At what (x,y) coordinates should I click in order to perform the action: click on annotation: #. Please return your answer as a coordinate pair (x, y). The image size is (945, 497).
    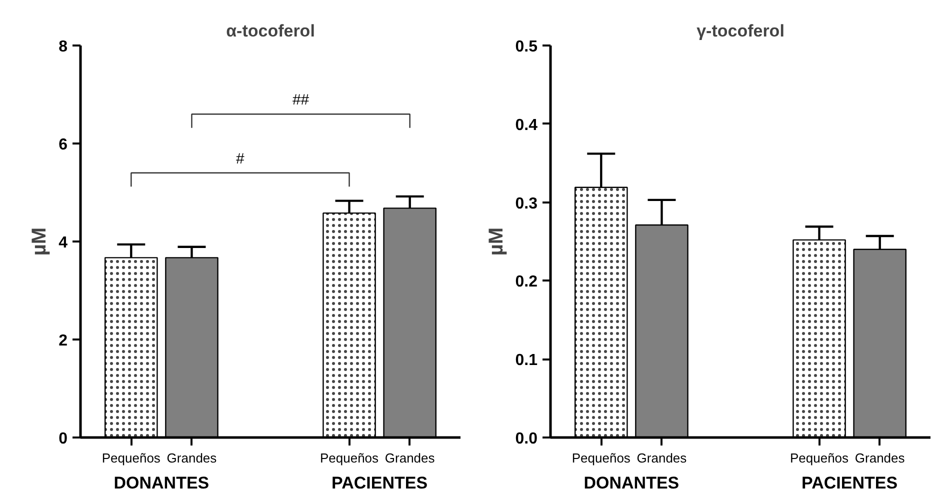
    Looking at the image, I should click on (241, 159).